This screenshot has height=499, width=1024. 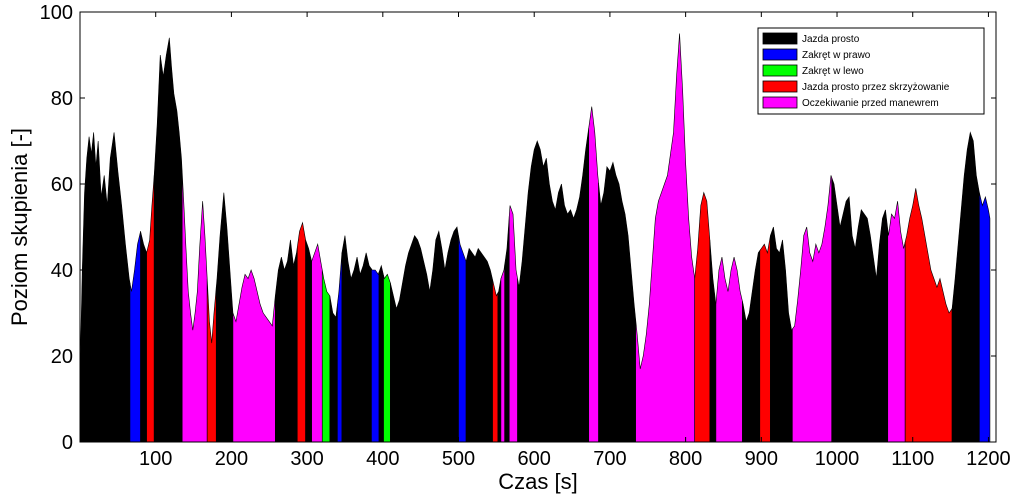 What do you see at coordinates (761, 459) in the screenshot?
I see `x-tick-label: 900` at bounding box center [761, 459].